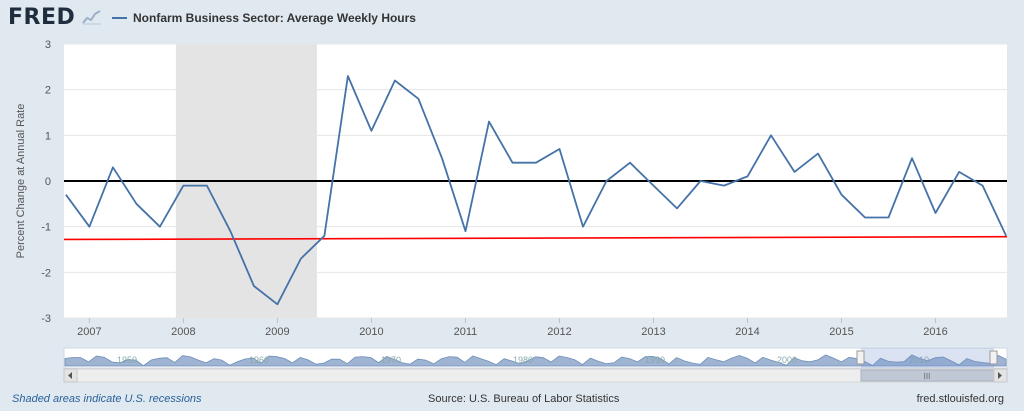  Describe the element at coordinates (107, 399) in the screenshot. I see `recession-note: Shaded areas indicate U.S. recessions` at that location.